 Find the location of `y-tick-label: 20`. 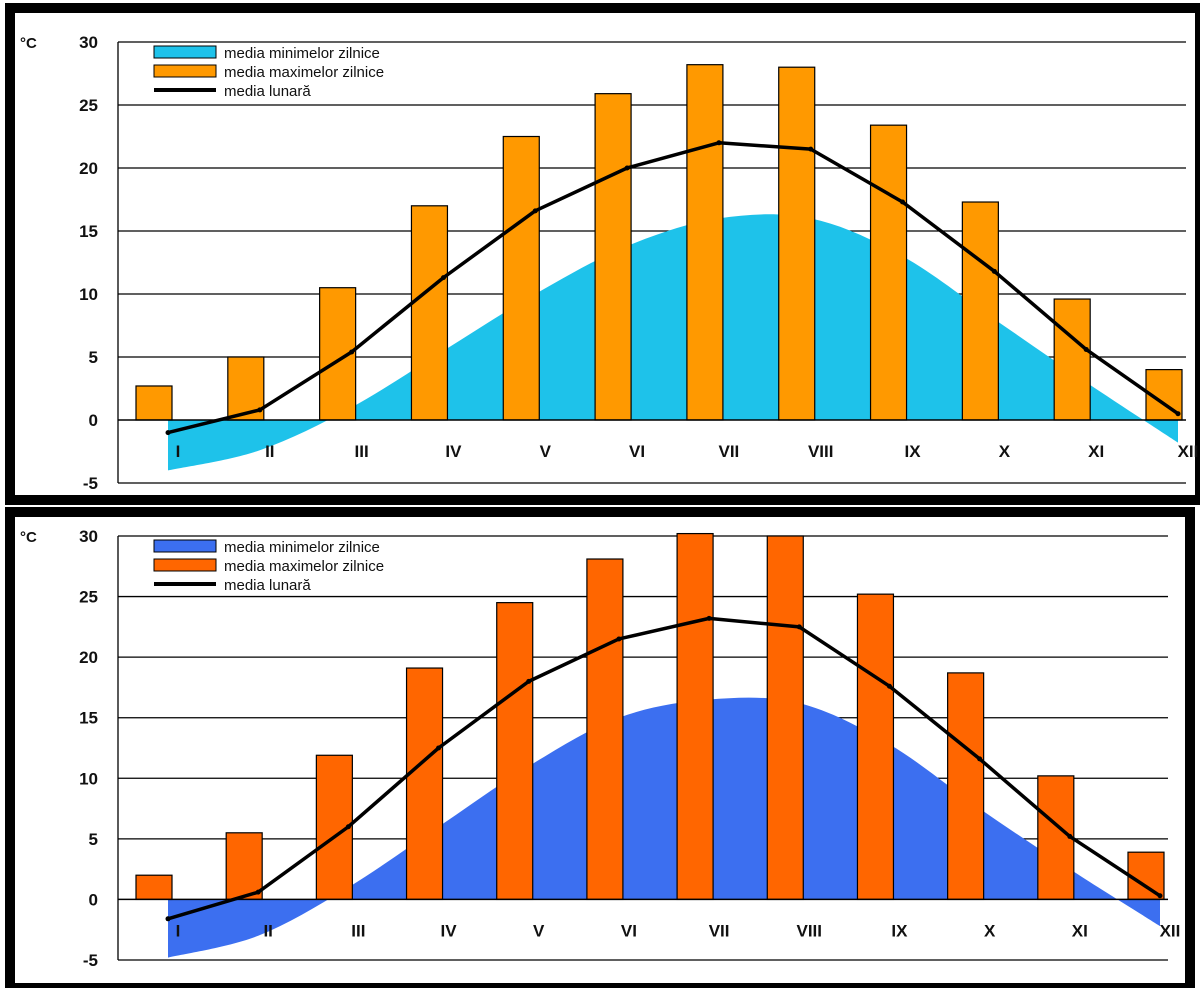

y-tick-label: 20 is located at coordinates (88, 657).